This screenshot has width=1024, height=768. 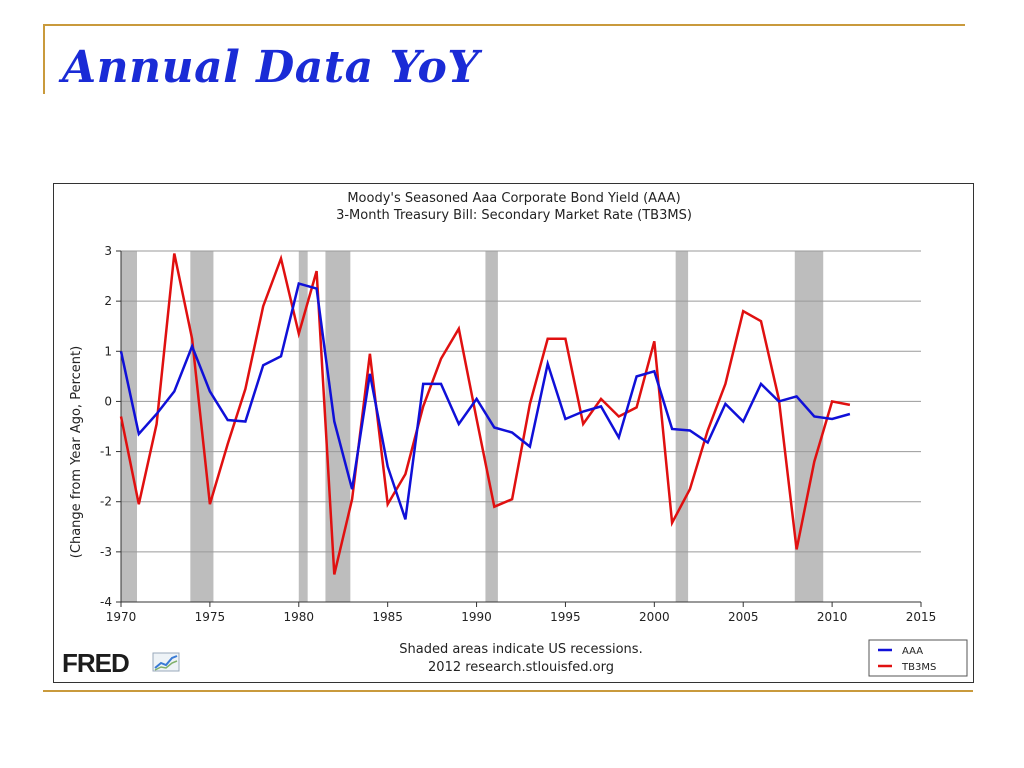 I want to click on recession-note: Shaded areas indicate US recessions., so click(x=520, y=649).